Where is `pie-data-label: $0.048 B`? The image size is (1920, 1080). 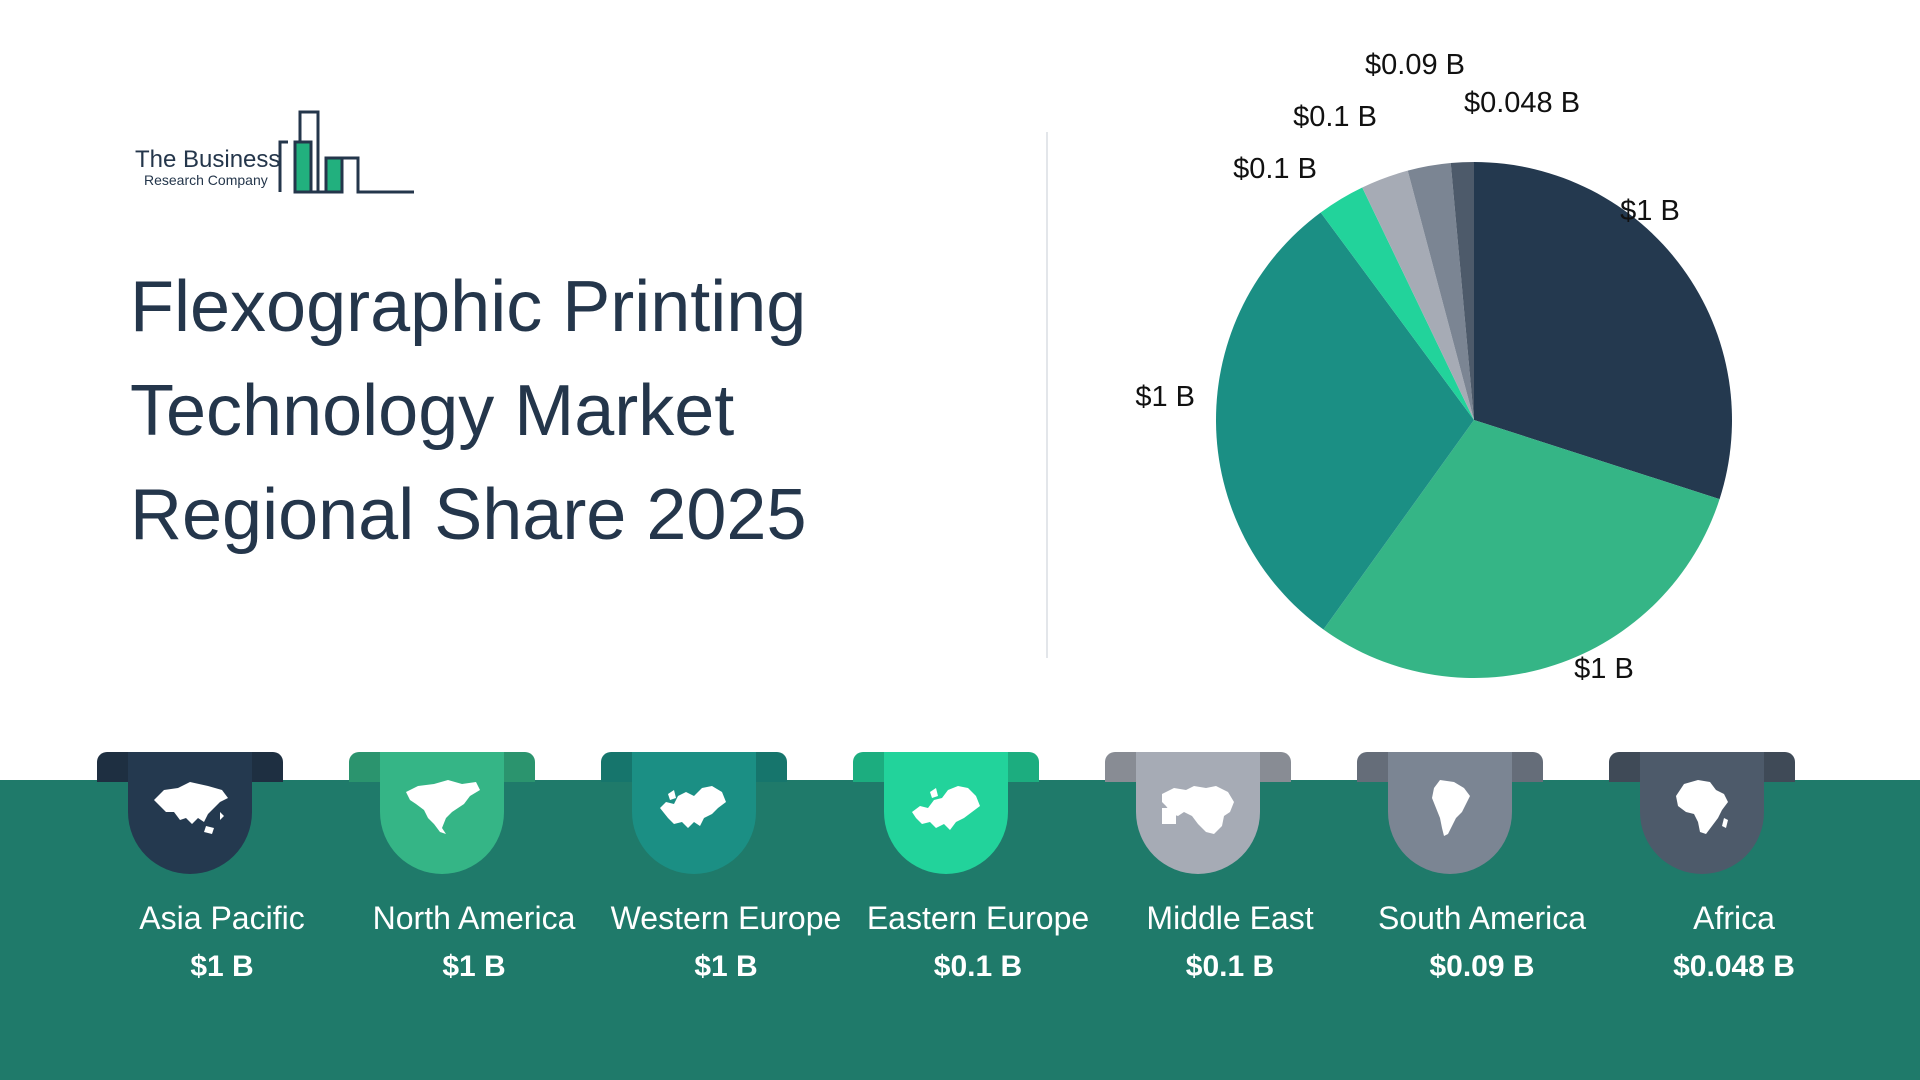
pie-data-label: $0.048 B is located at coordinates (1522, 103).